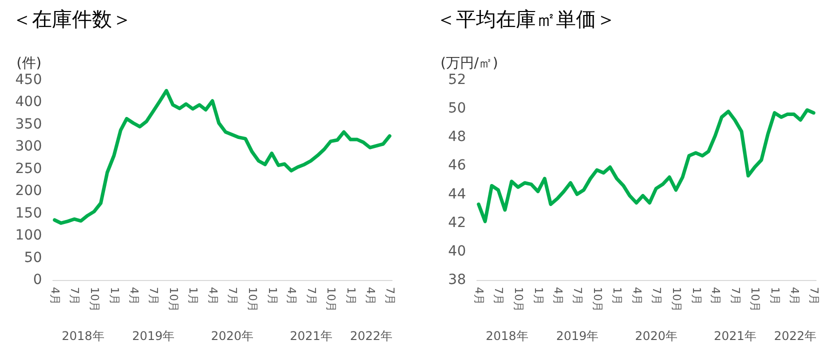 This screenshot has width=827, height=361. What do you see at coordinates (646, 166) in the screenshot?
I see `line-series` at bounding box center [646, 166].